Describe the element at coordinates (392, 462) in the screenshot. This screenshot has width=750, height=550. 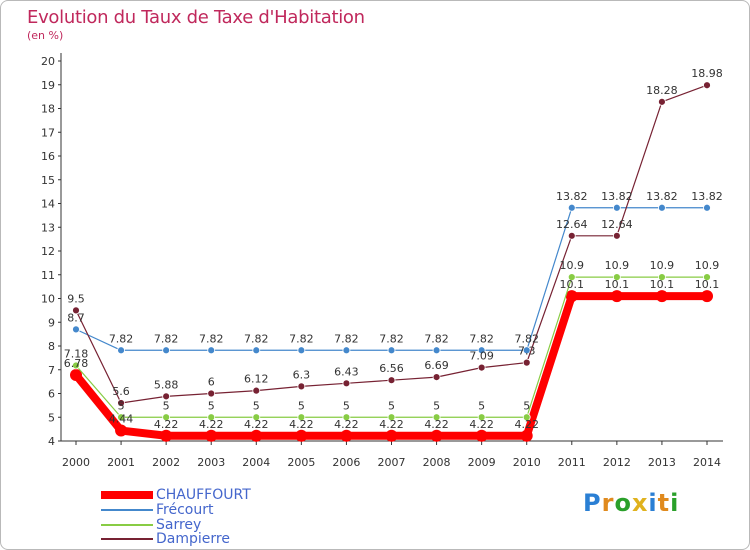
I see `x-tick-label: 2007` at that location.